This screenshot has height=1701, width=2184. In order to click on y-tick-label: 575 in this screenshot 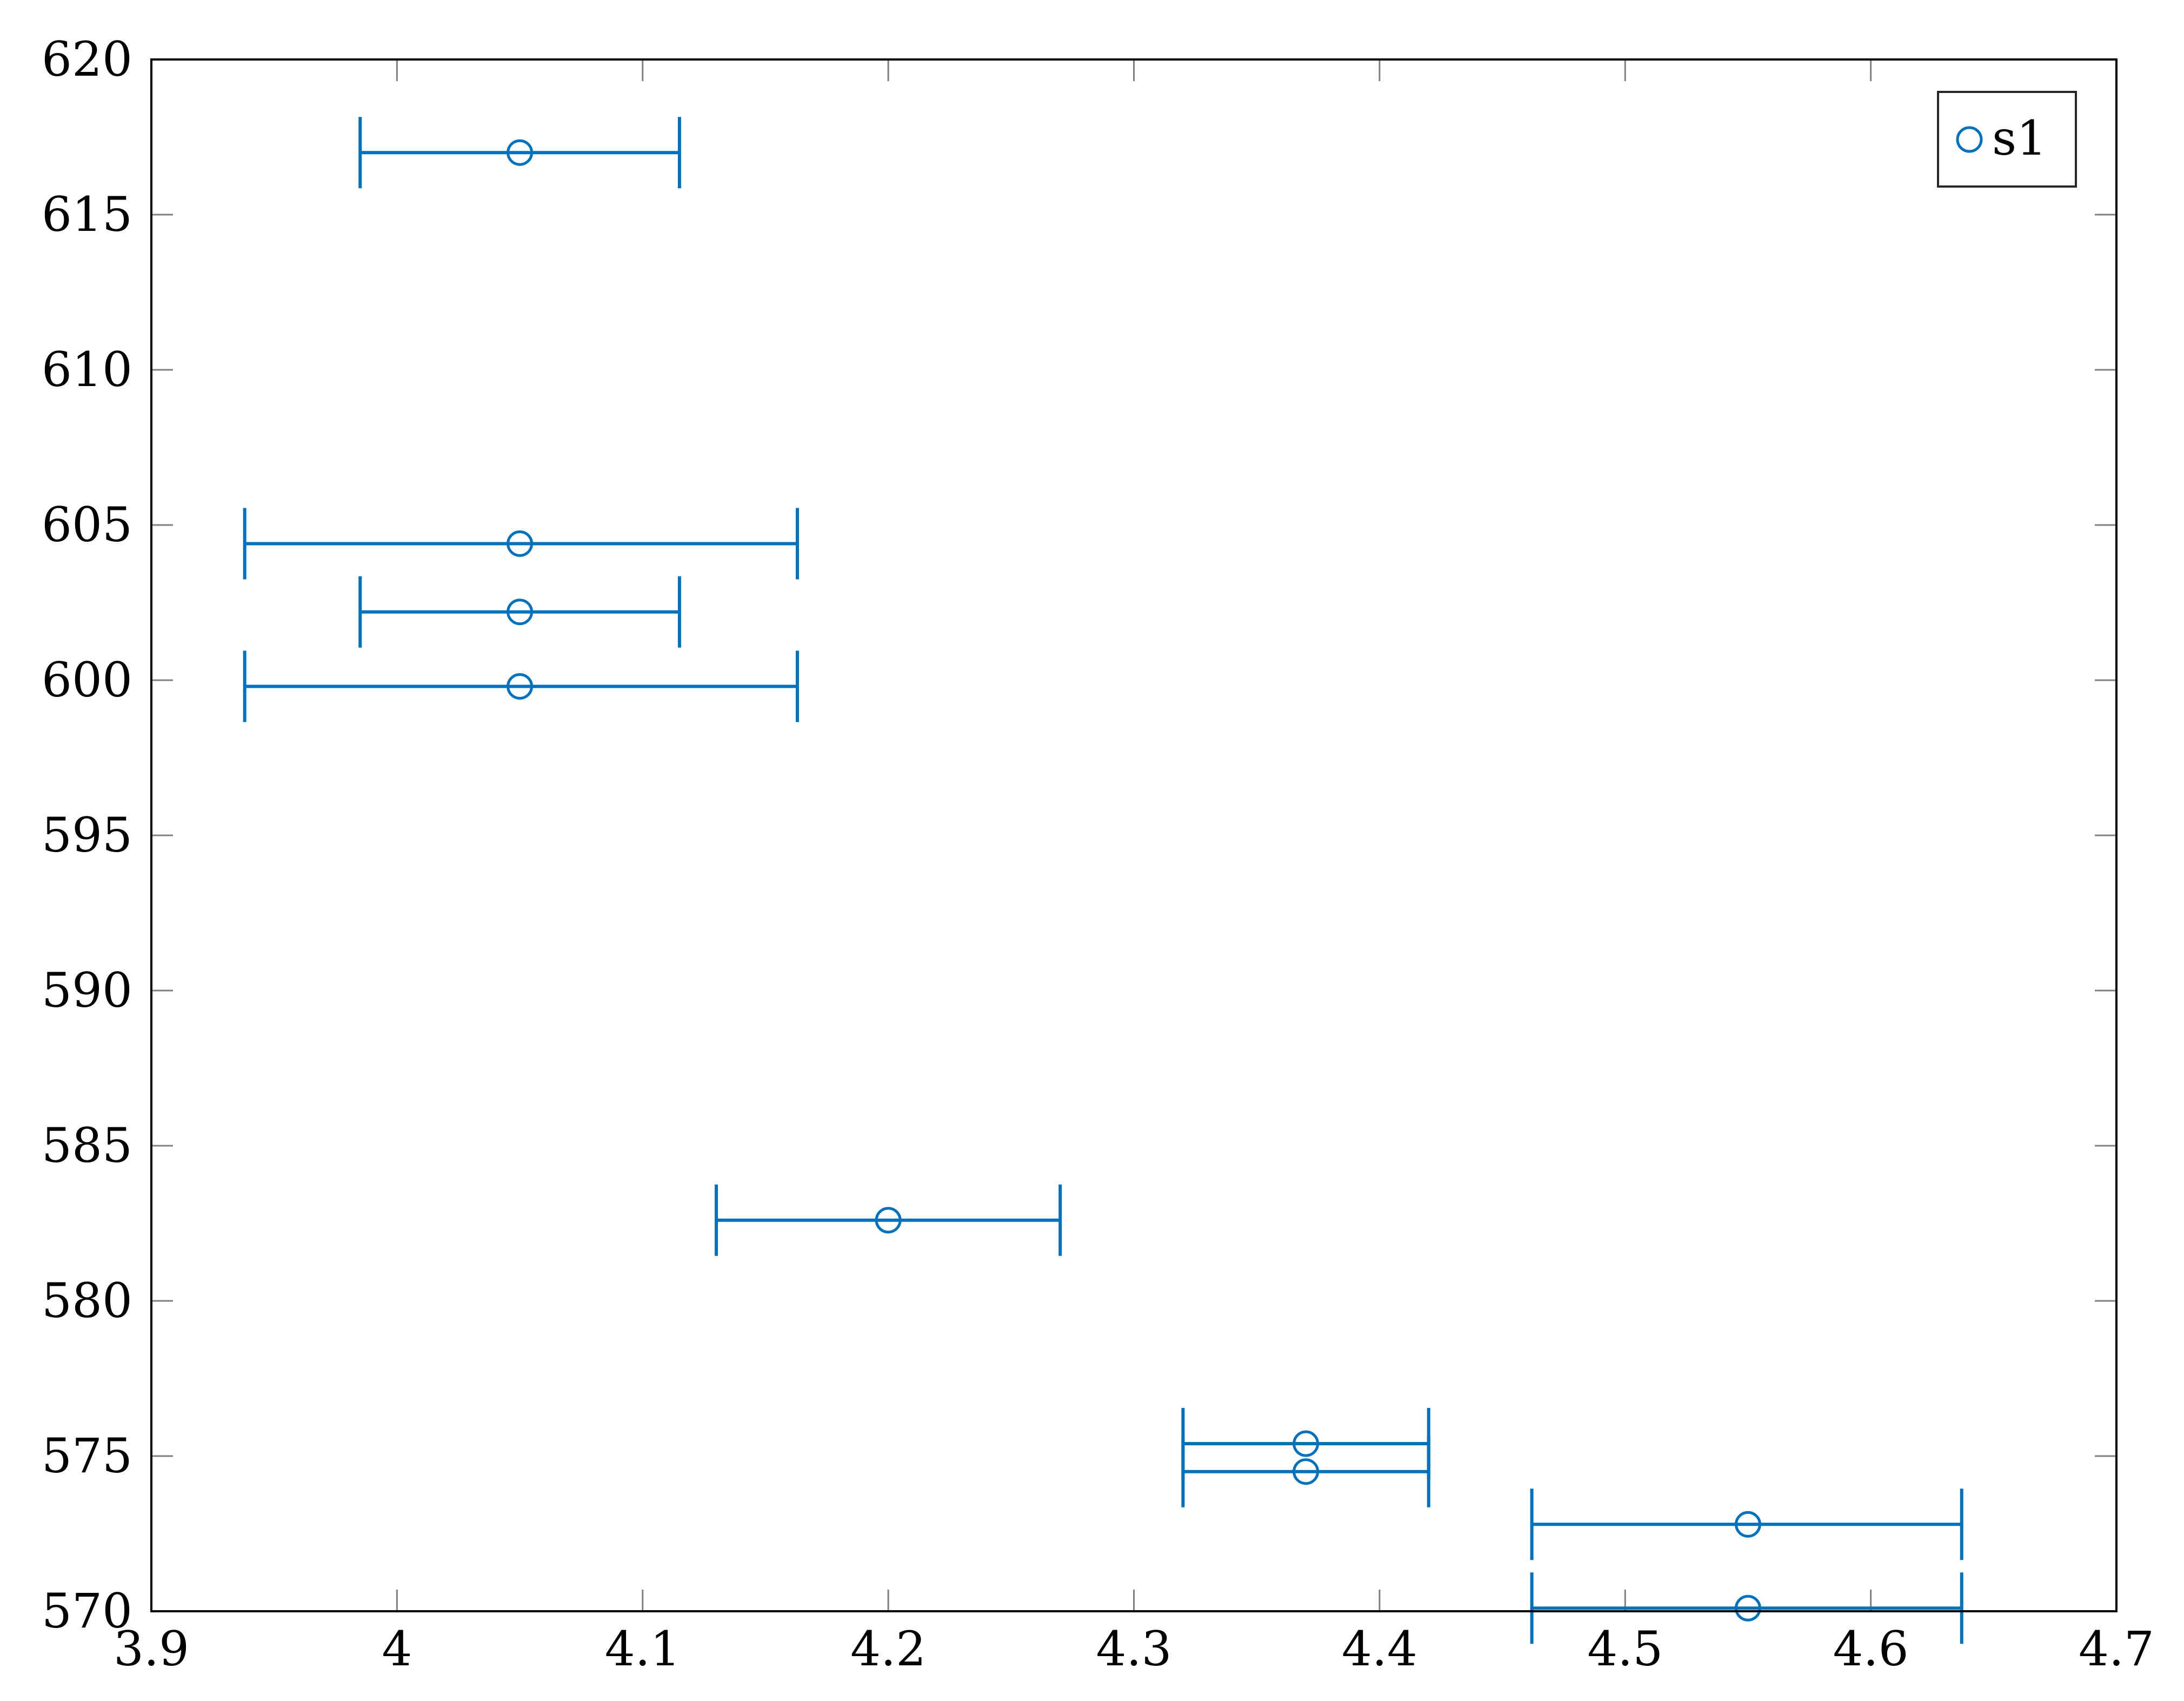, I will do `click(87, 1456)`.